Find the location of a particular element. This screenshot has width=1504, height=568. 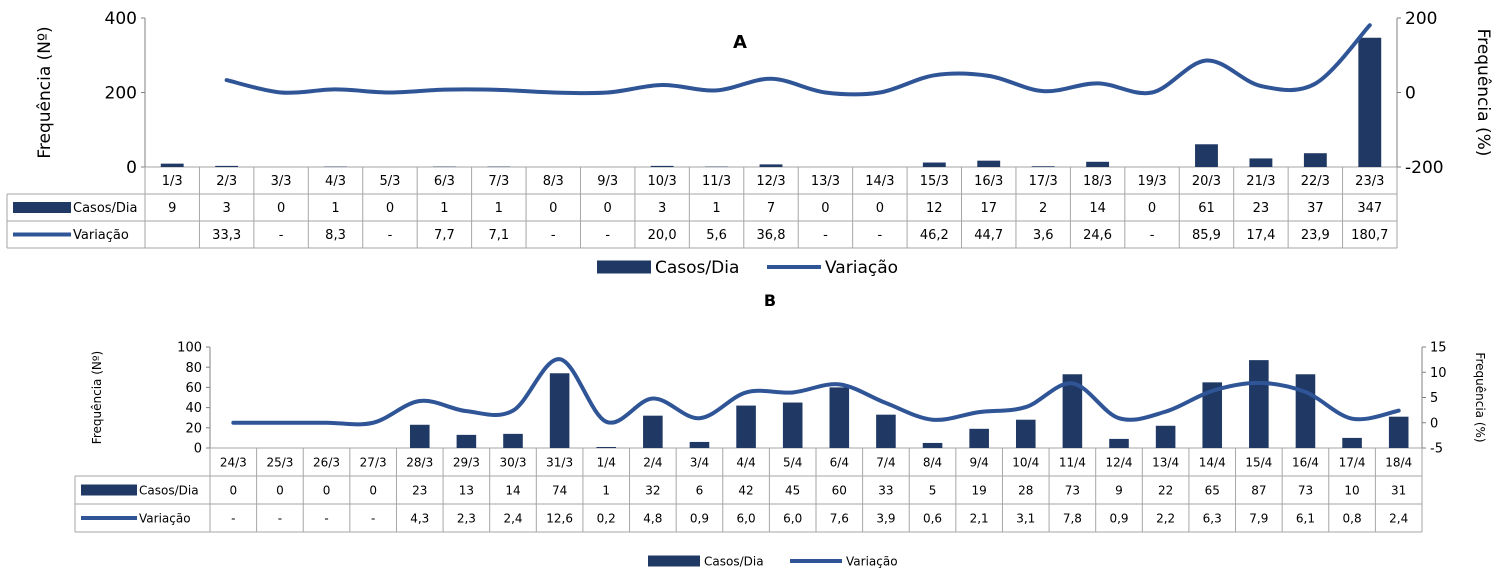

category-label: 1/4 is located at coordinates (606, 462).